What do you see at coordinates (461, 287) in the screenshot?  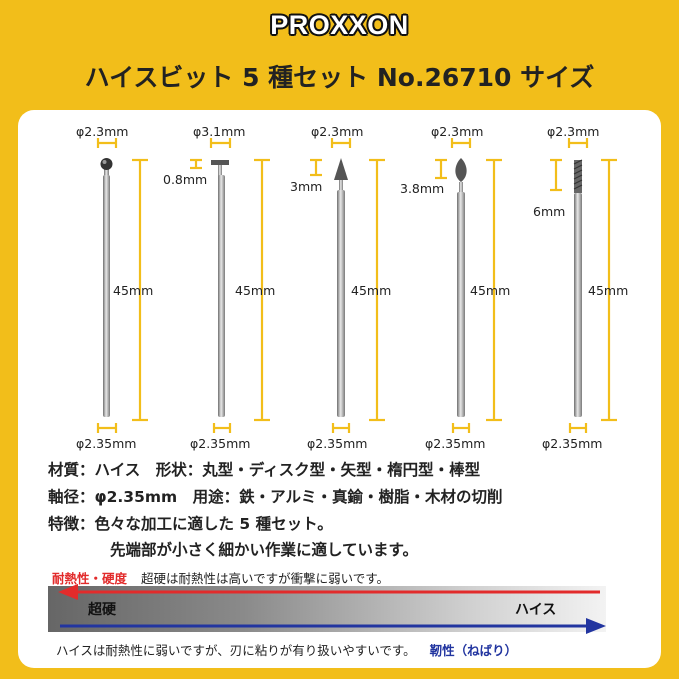 I see `bit-oval` at bounding box center [461, 287].